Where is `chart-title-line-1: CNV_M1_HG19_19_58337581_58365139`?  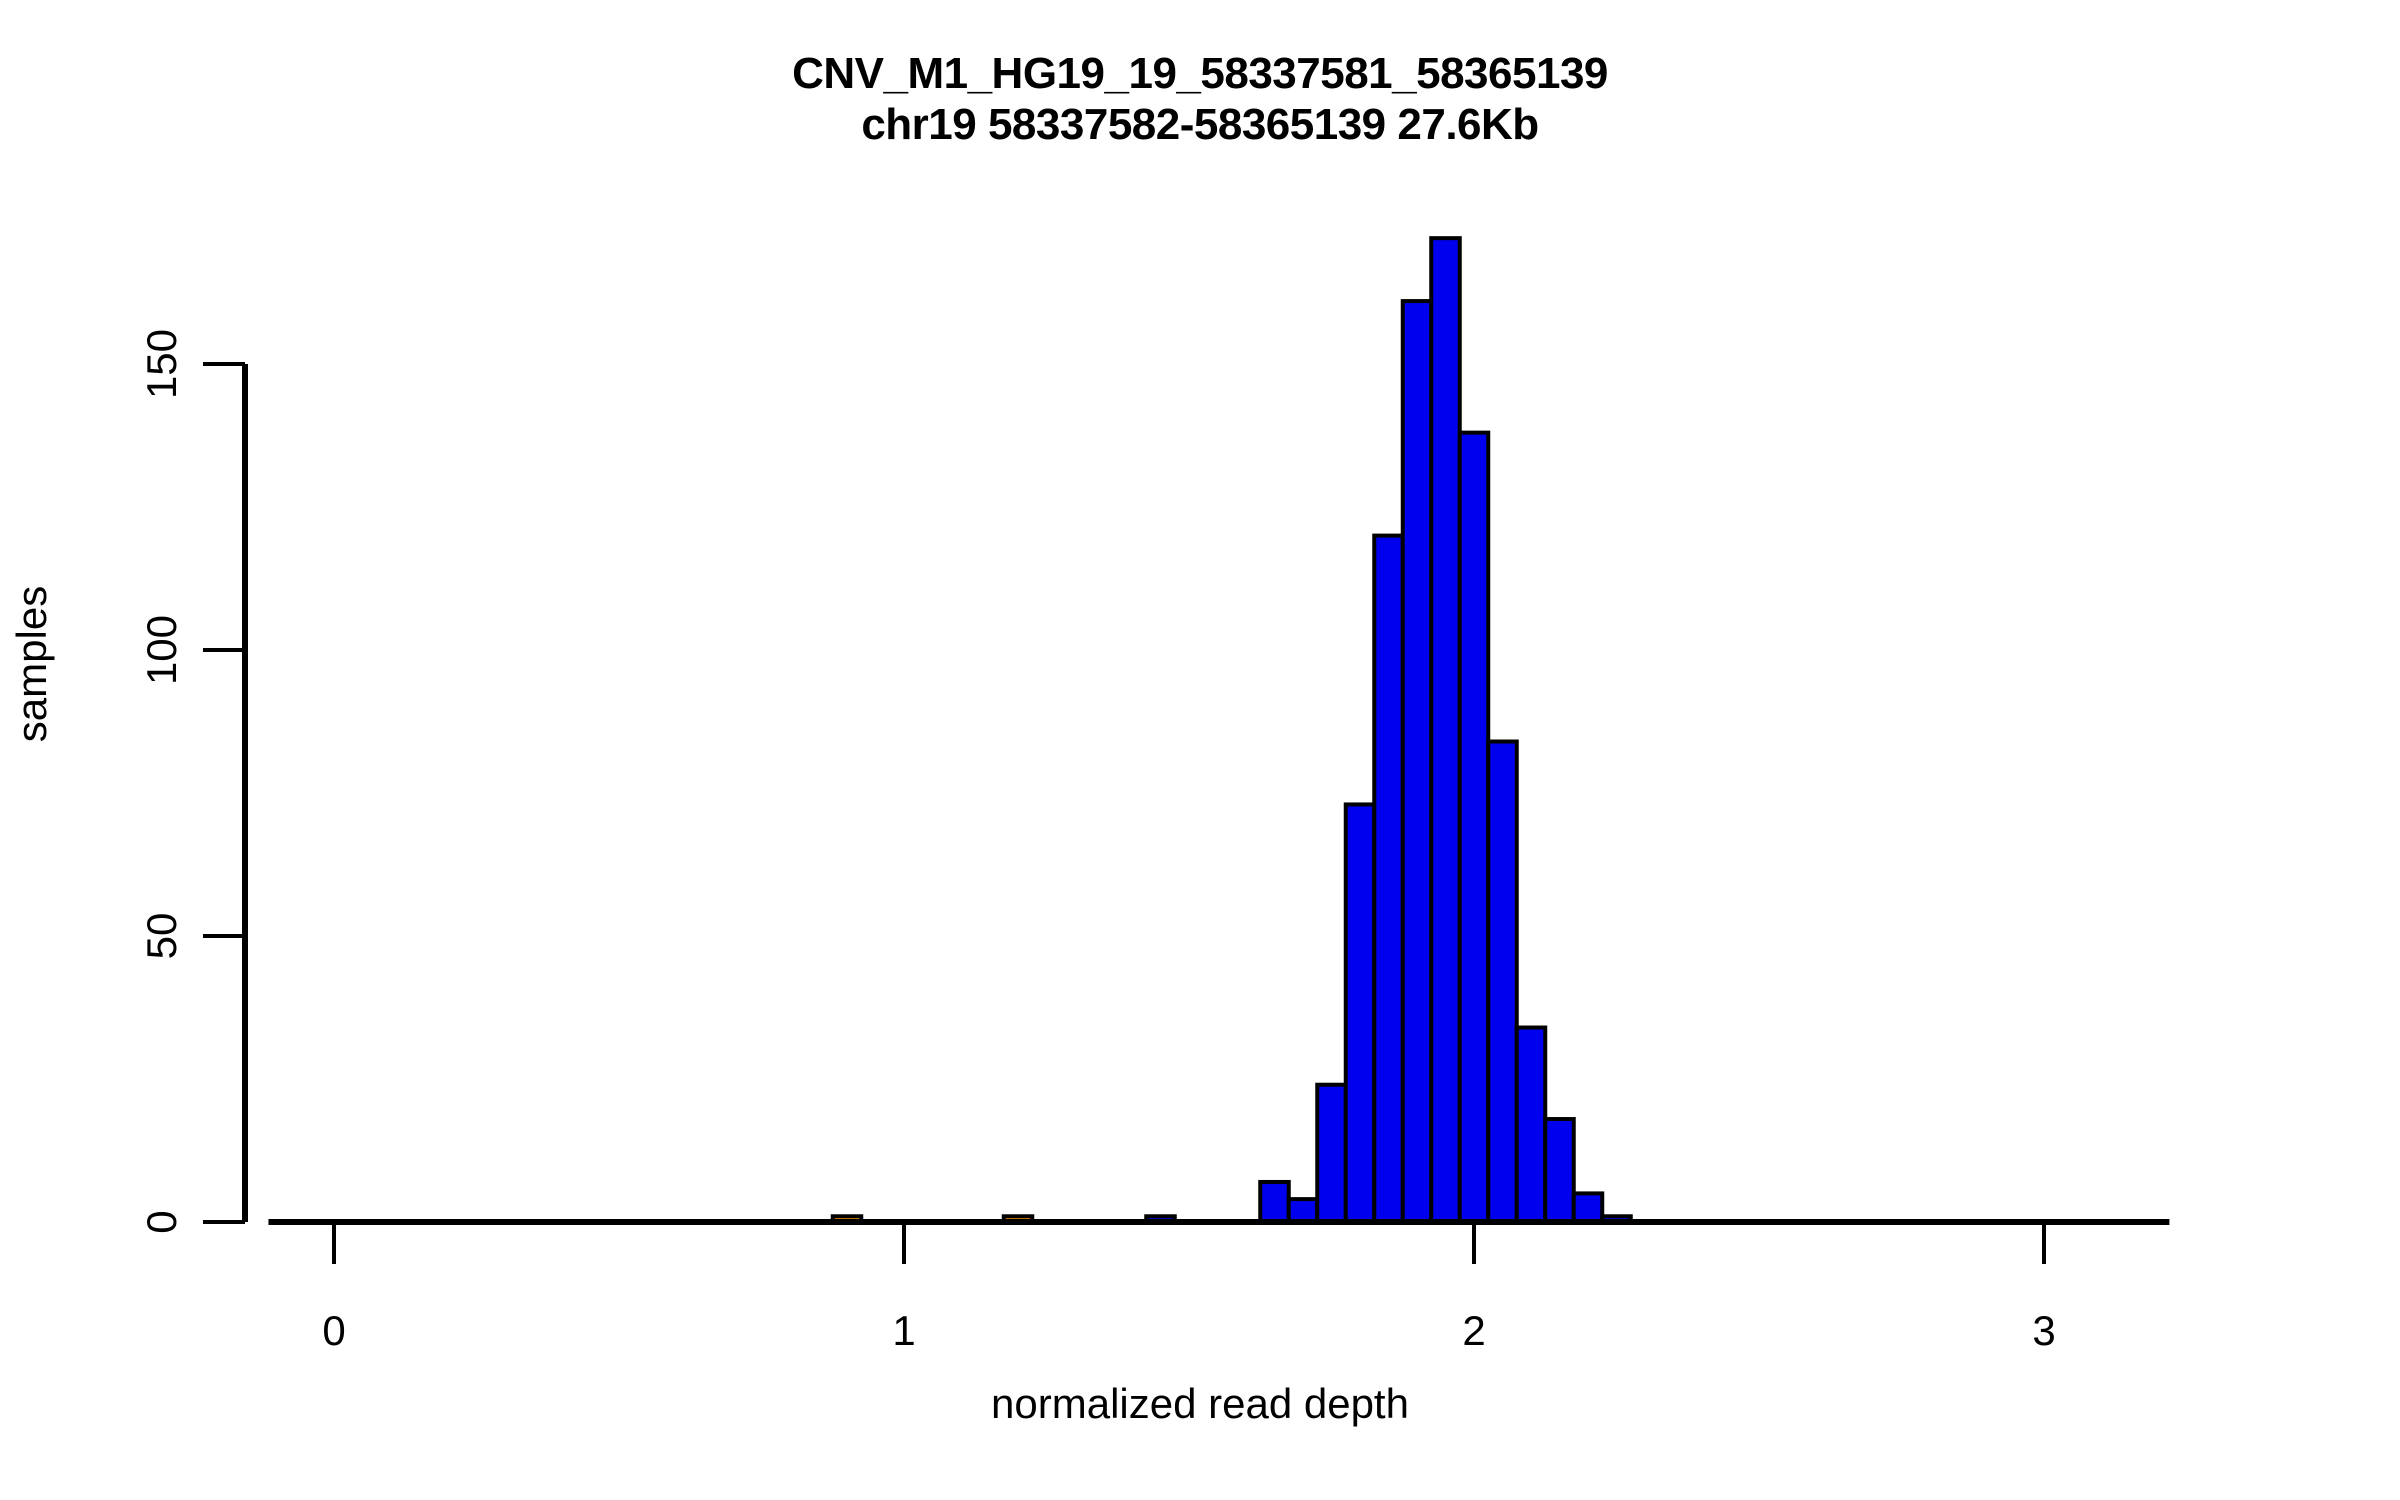
chart-title-line-1: CNV_M1_HG19_19_58337581_58365139 is located at coordinates (1200, 73).